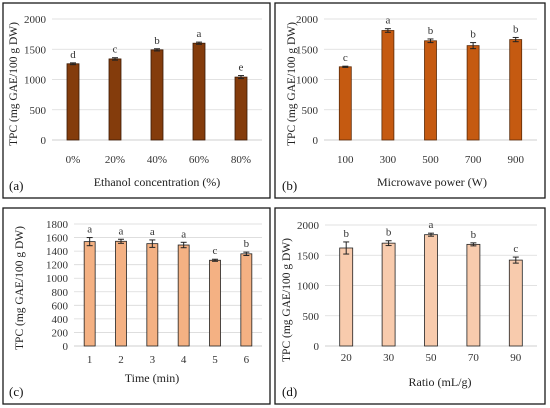 The image size is (550, 408). What do you see at coordinates (247, 244) in the screenshot?
I see `panel-c-significance-letter: b` at bounding box center [247, 244].